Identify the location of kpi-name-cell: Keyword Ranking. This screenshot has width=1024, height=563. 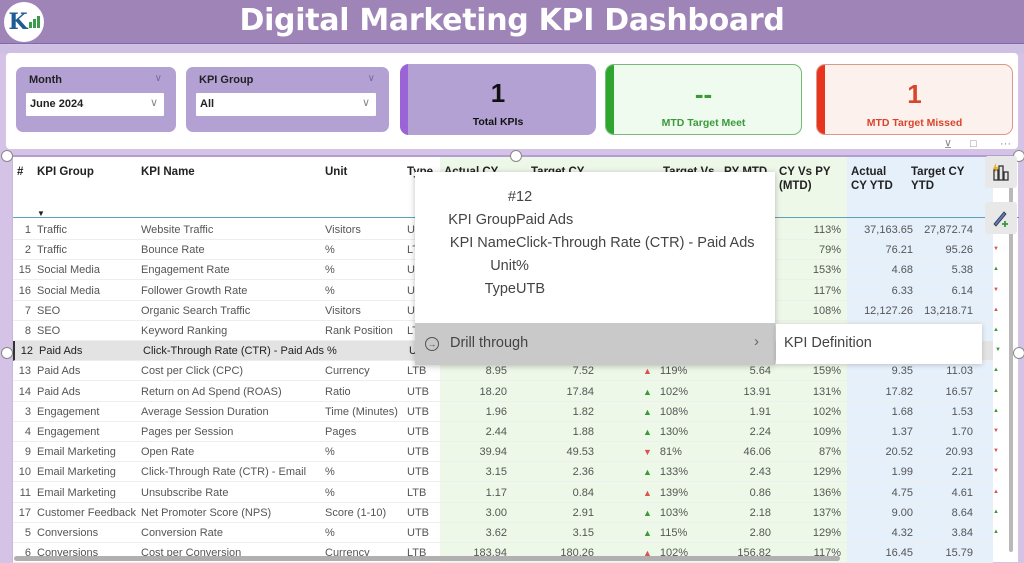
(184, 331).